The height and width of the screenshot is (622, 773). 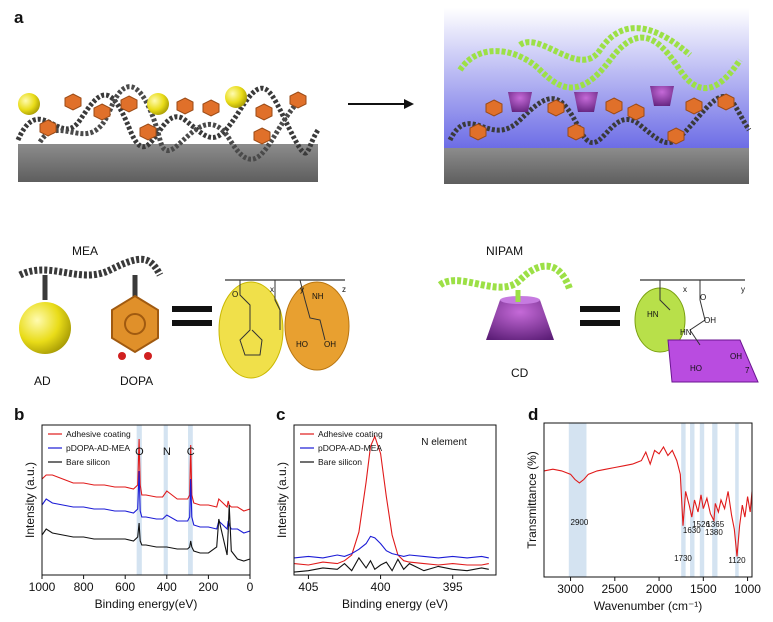 What do you see at coordinates (453, 587) in the screenshot?
I see `x-tick-label: 395` at bounding box center [453, 587].